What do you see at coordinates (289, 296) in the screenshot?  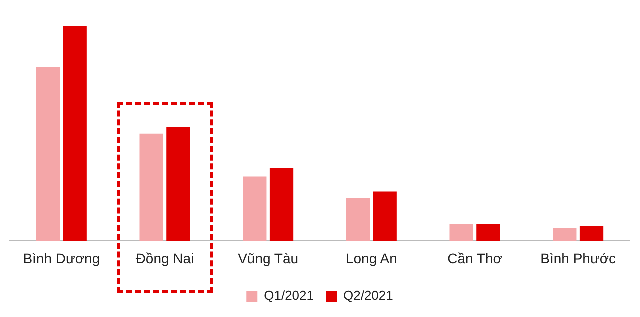 I see `legend-label: Q1/2021` at bounding box center [289, 296].